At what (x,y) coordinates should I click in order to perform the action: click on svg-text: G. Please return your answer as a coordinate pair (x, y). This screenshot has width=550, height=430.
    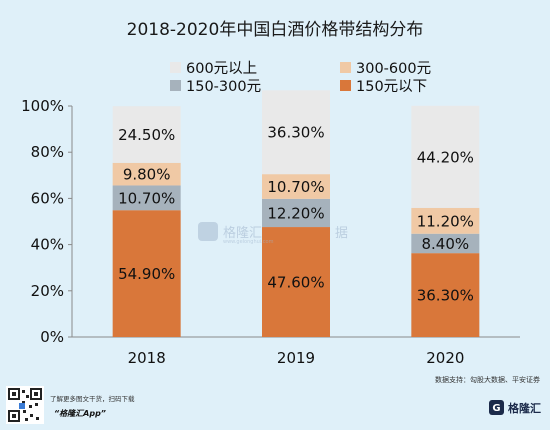
    Looking at the image, I should click on (496, 408).